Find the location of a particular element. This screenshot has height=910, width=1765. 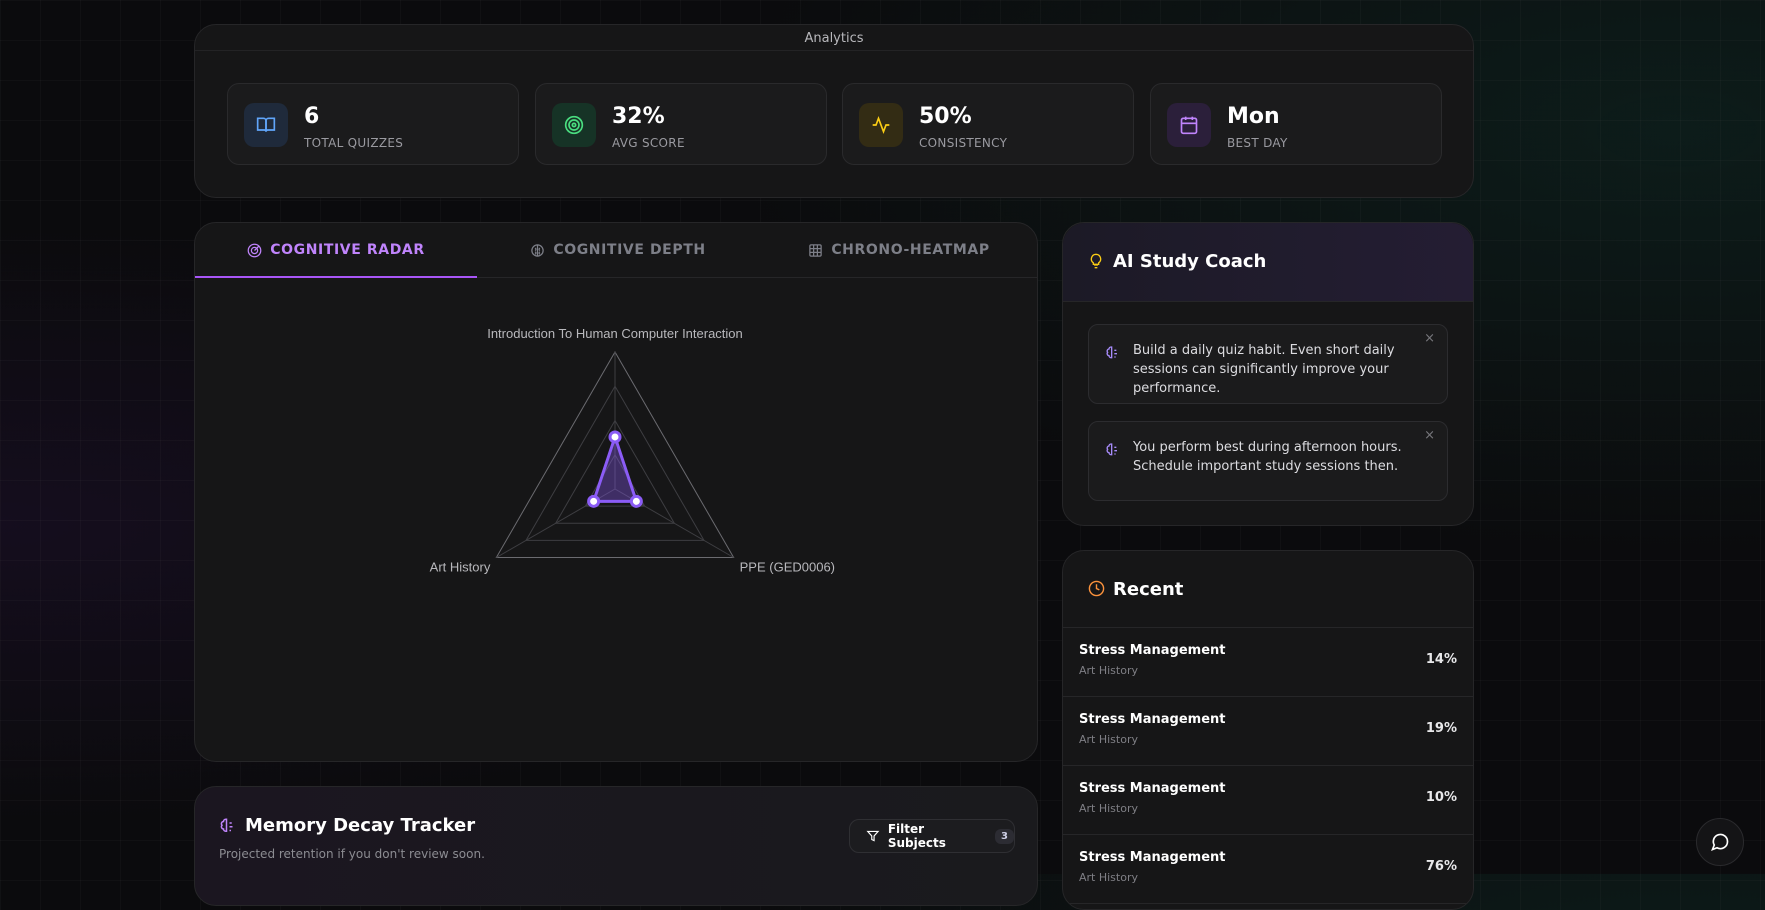

target-icon is located at coordinates (574, 125).